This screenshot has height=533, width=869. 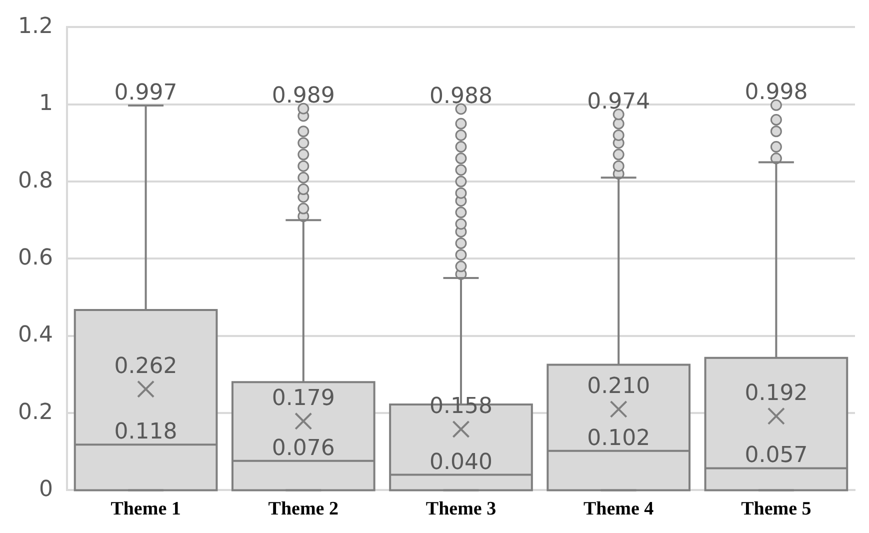 What do you see at coordinates (35, 257) in the screenshot?
I see `y-tick-label: 0.6` at bounding box center [35, 257].